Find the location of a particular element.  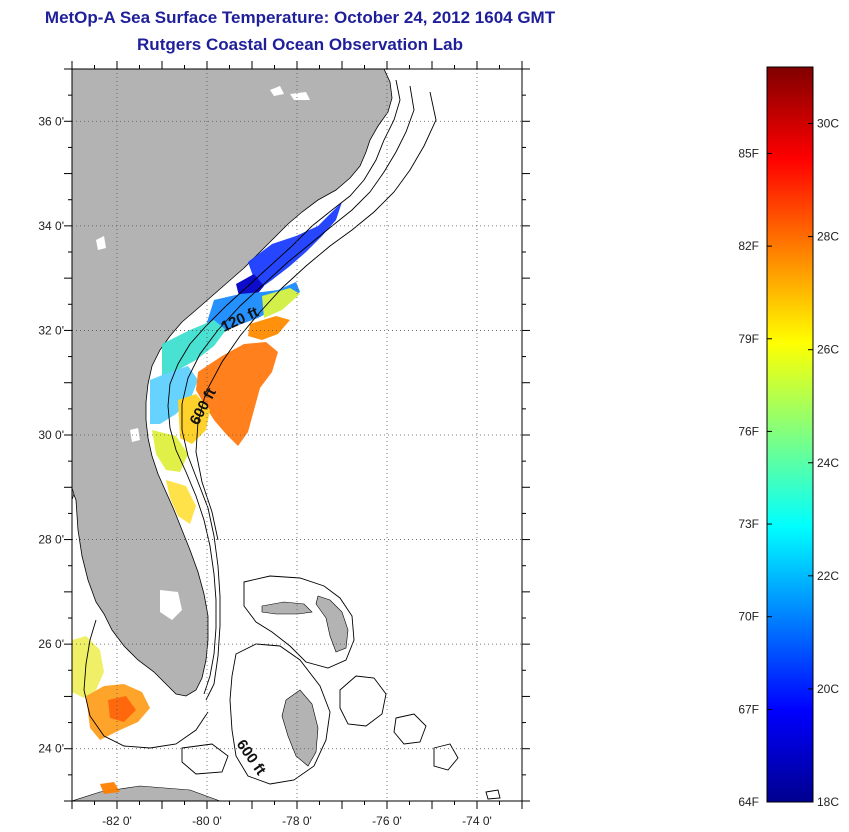

colorbar-label-f: 70F is located at coordinates (748, 617).